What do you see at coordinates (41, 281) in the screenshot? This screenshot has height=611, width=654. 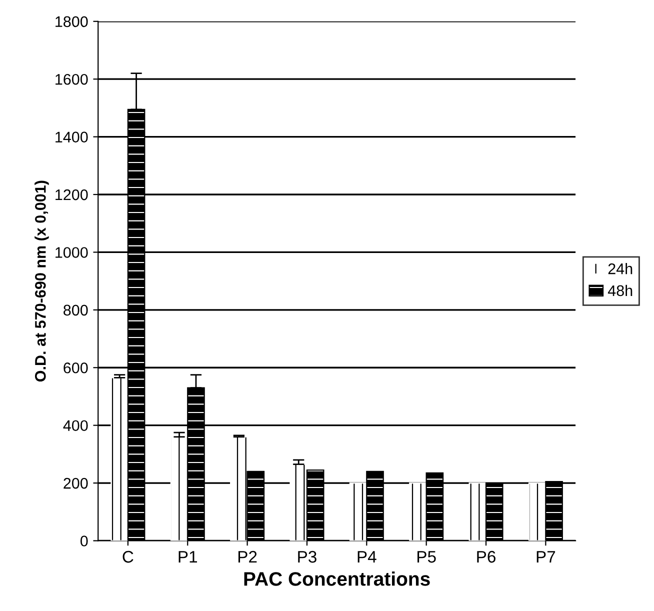 I see `y-axis-title: O.D. at 570-690 nm (x 0,001)` at bounding box center [41, 281].